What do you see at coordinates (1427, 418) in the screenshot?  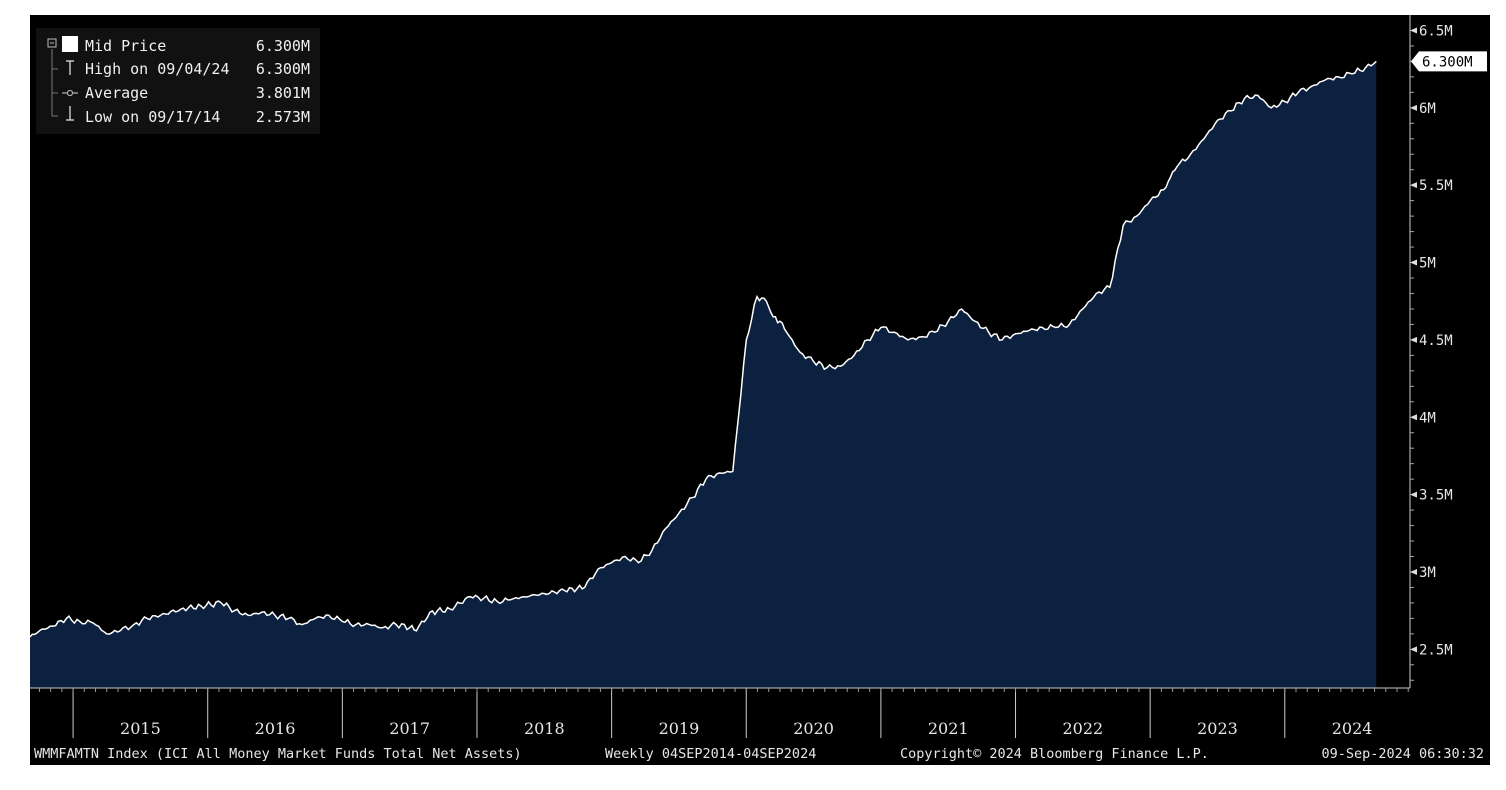 I see `y-tick-label: 4M` at bounding box center [1427, 418].